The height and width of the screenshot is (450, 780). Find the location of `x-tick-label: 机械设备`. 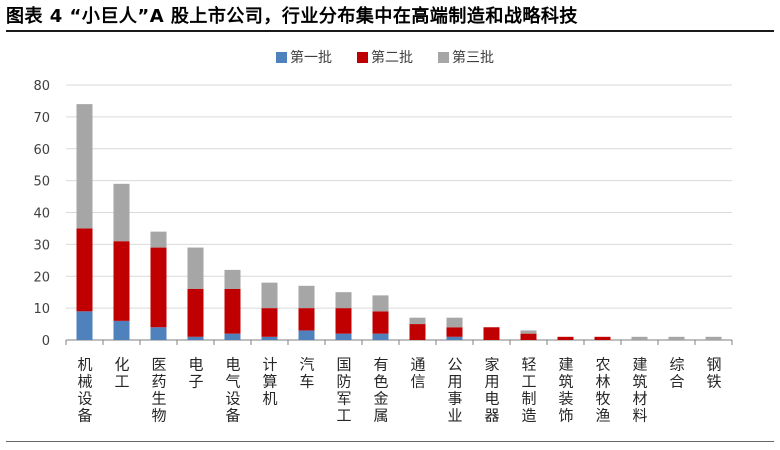

x-tick-label: 机械设备 is located at coordinates (85, 390).